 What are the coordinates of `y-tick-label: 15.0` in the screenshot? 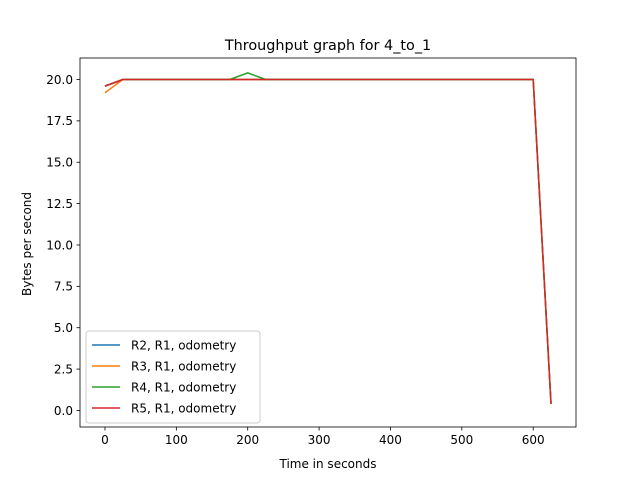 It's located at (59, 163).